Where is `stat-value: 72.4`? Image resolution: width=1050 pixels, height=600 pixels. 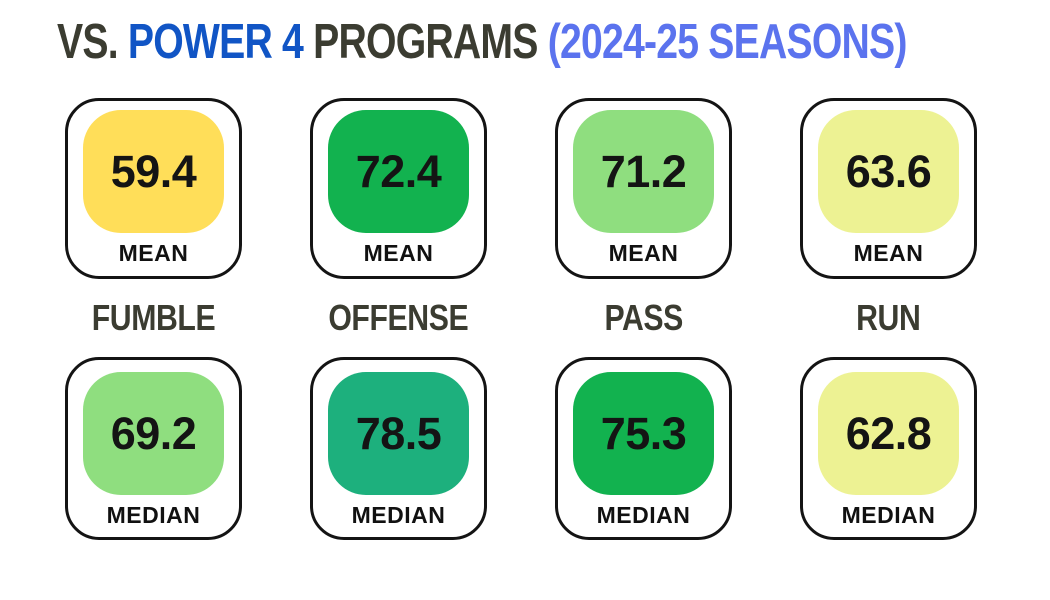 stat-value: 72.4 is located at coordinates (398, 171).